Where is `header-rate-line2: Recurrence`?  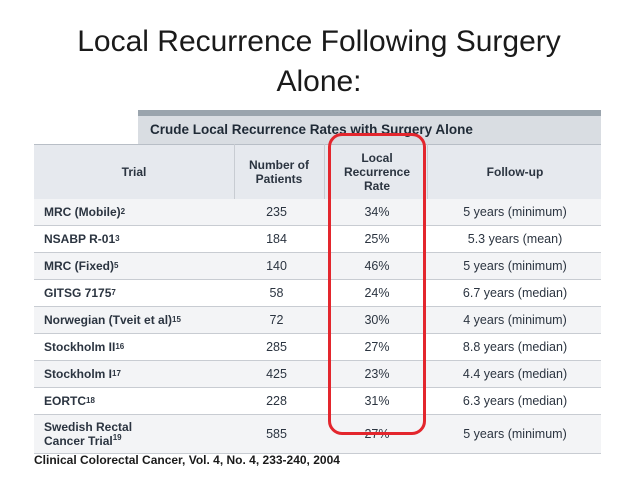
header-rate-line2: Recurrence is located at coordinates (377, 172).